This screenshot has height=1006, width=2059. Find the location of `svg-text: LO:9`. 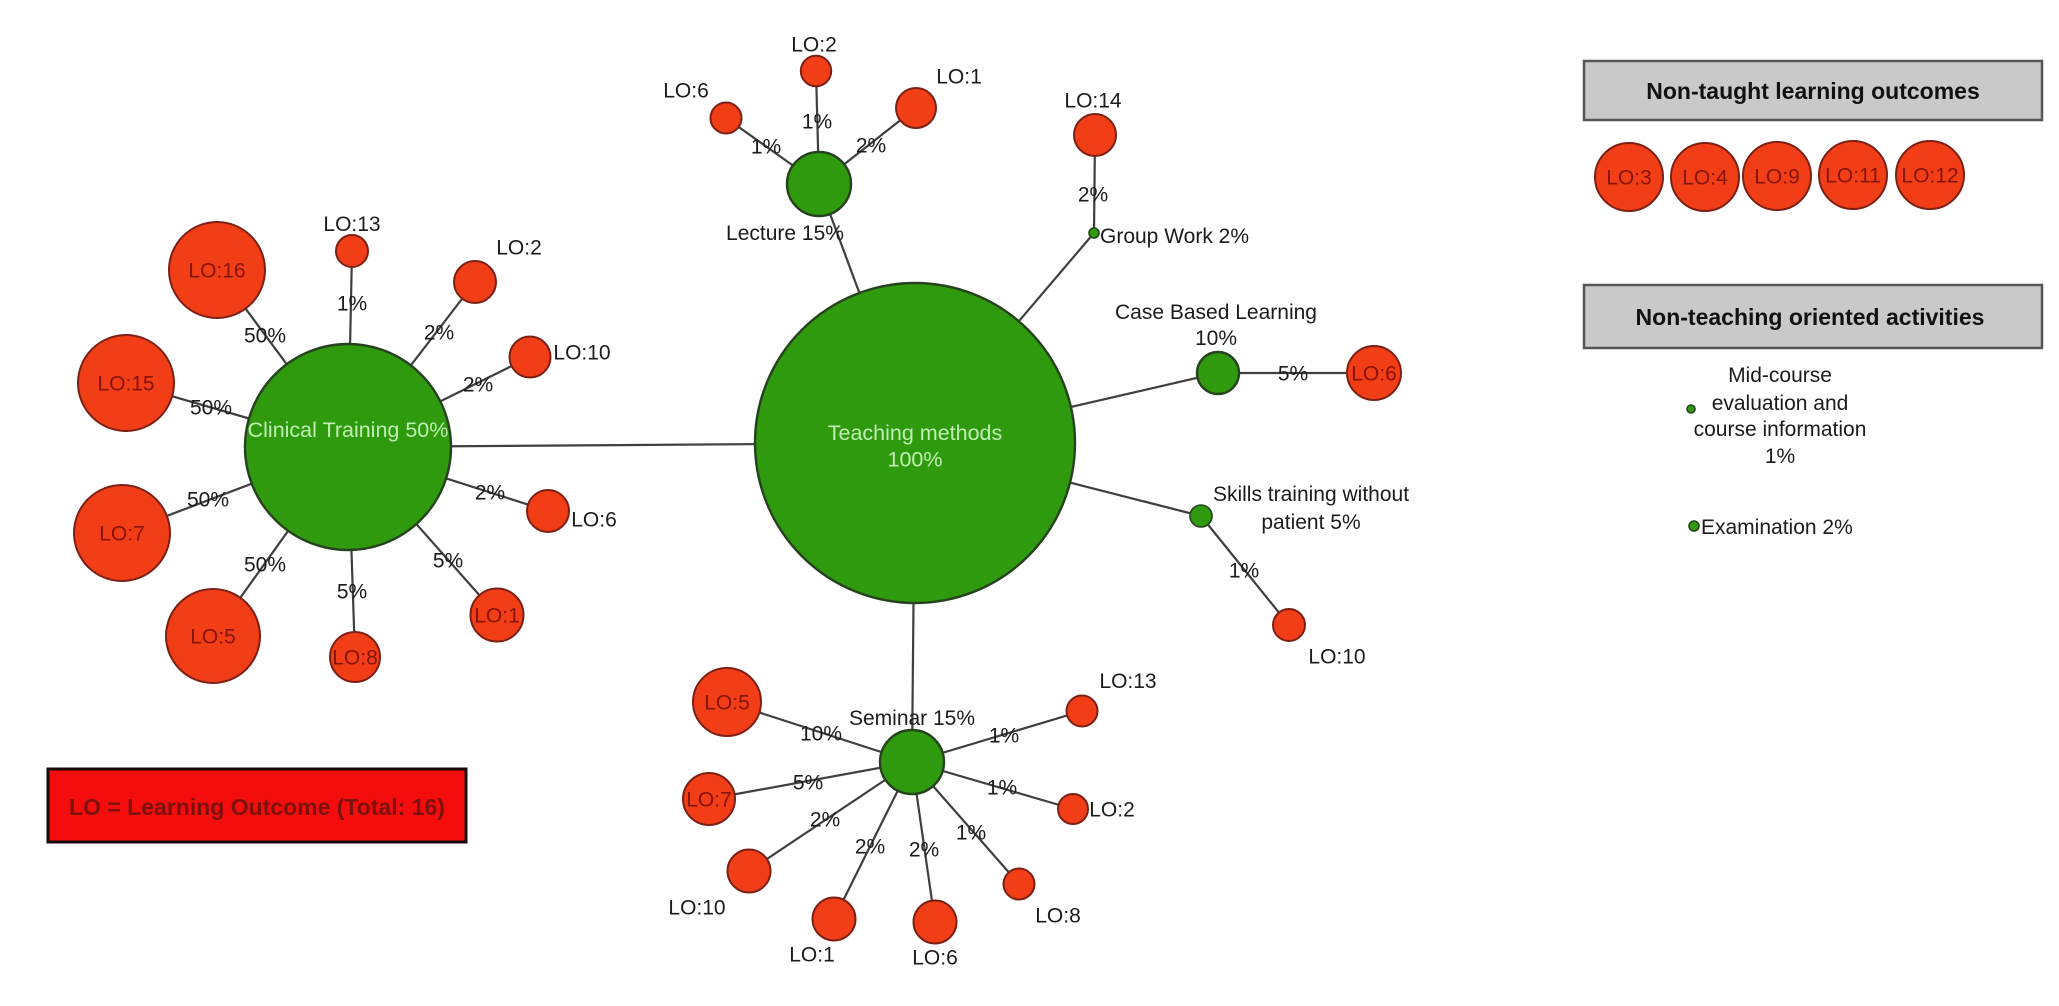

svg-text: LO:9 is located at coordinates (1777, 177).